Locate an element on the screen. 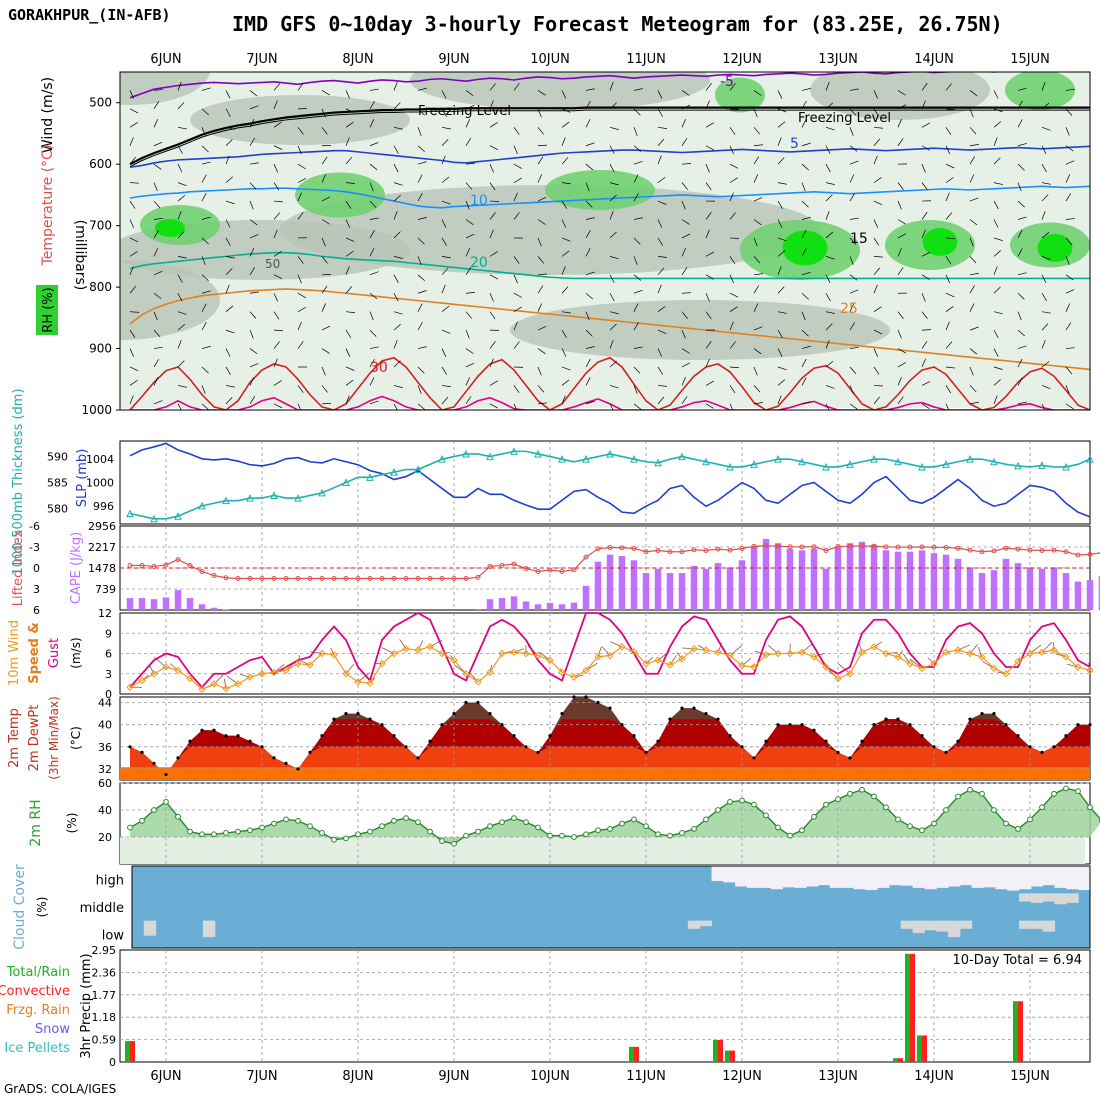 This screenshot has height=1100, width=1100. cape-tick-label: 1478 is located at coordinates (102, 568).